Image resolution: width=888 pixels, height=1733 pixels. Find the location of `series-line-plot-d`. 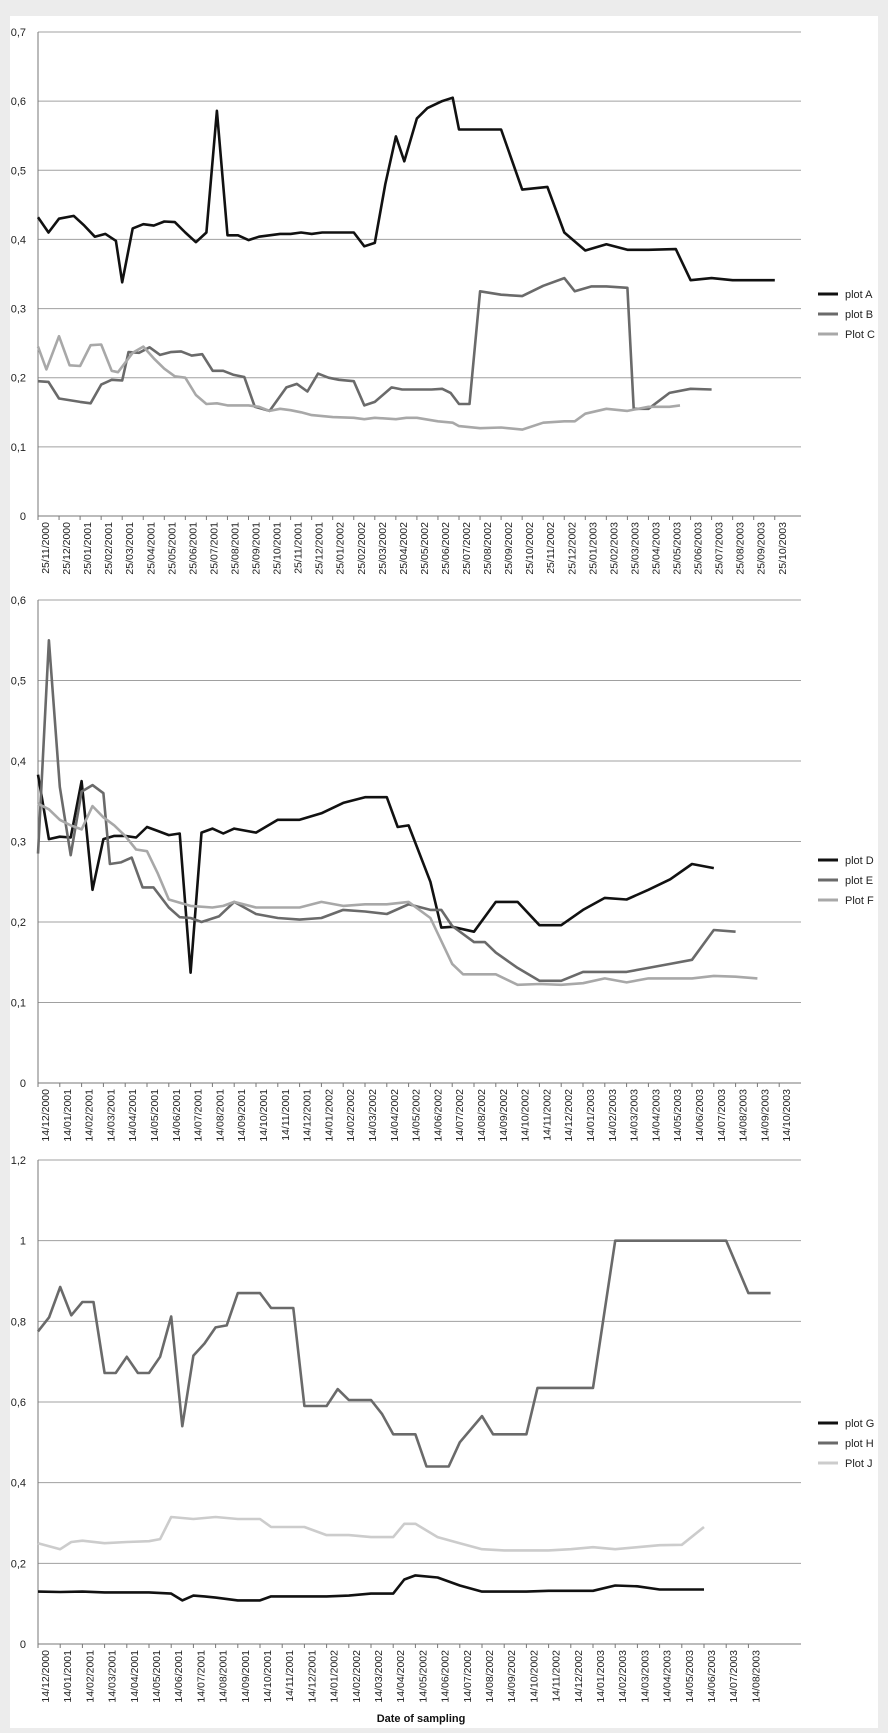

series-line-plot-d is located at coordinates (375, 874).